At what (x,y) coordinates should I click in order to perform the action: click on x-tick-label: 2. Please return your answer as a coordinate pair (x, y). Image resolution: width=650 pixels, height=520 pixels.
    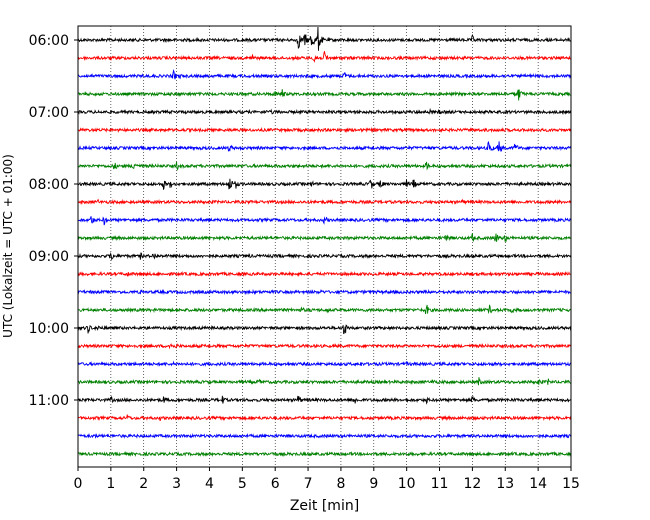
    Looking at the image, I should click on (143, 484).